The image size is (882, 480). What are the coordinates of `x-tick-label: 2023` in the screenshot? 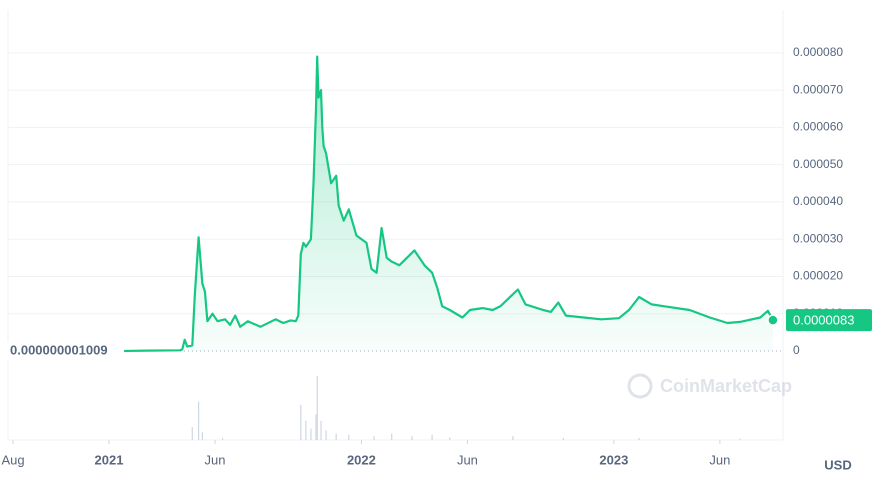 It's located at (613, 459).